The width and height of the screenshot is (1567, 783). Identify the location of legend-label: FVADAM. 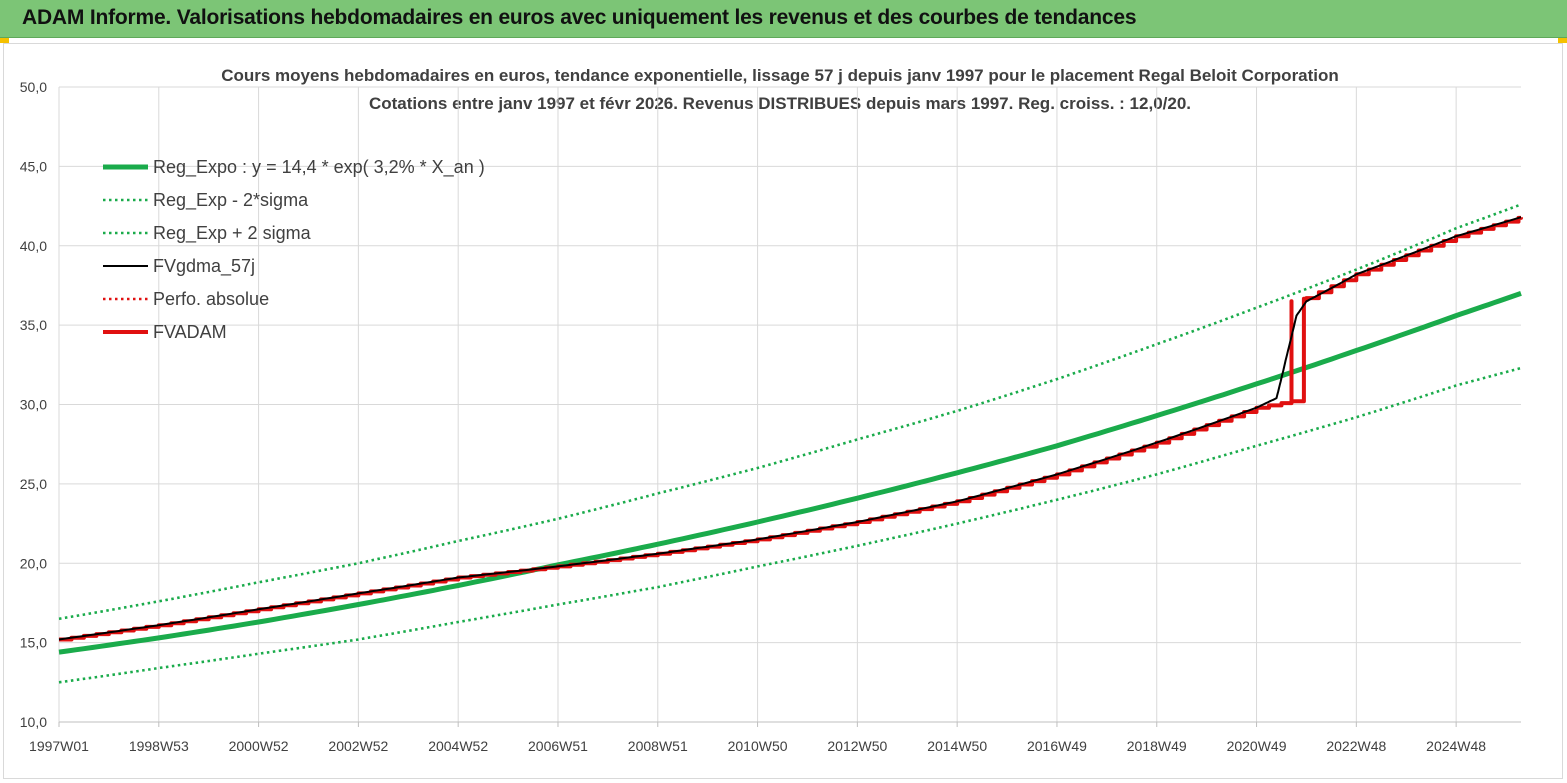
(190, 332).